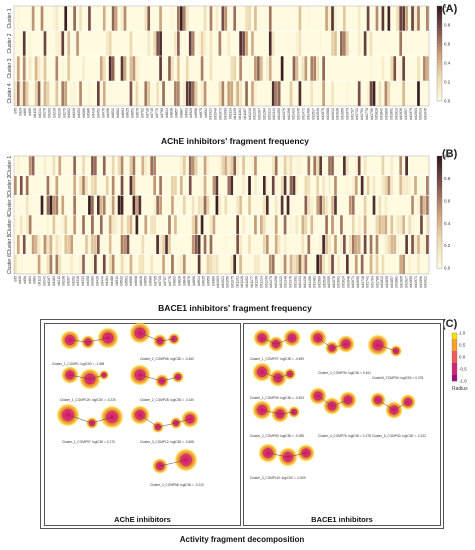  I want to click on heatmap-a-tick-label: bit2013, so click(421, 114).